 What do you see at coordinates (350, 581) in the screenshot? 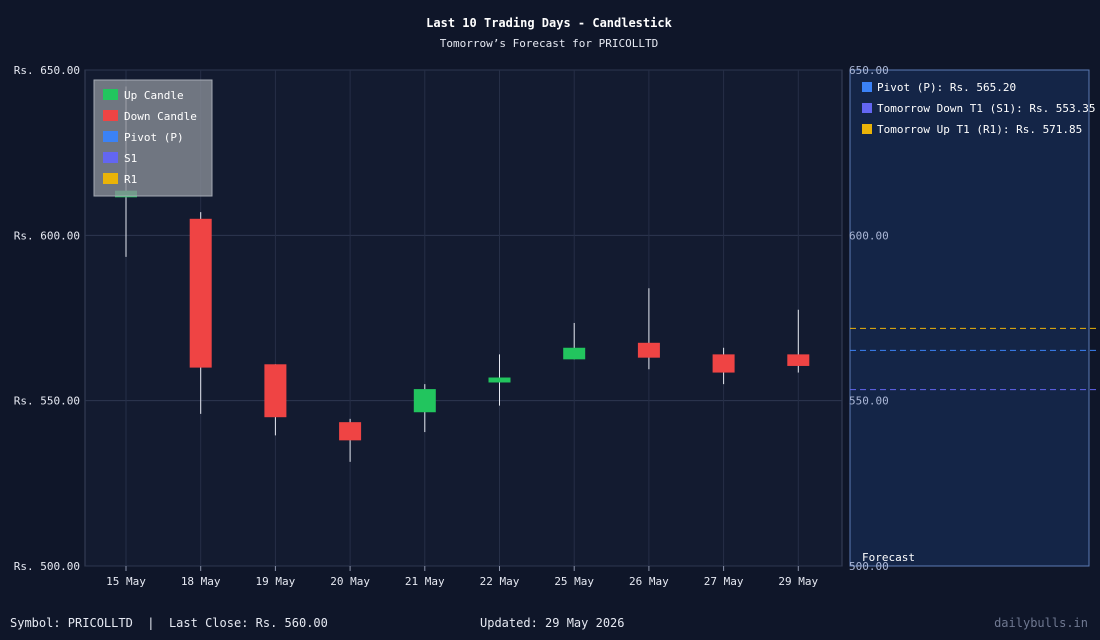
I see `x-tick-label: 20 May` at bounding box center [350, 581].